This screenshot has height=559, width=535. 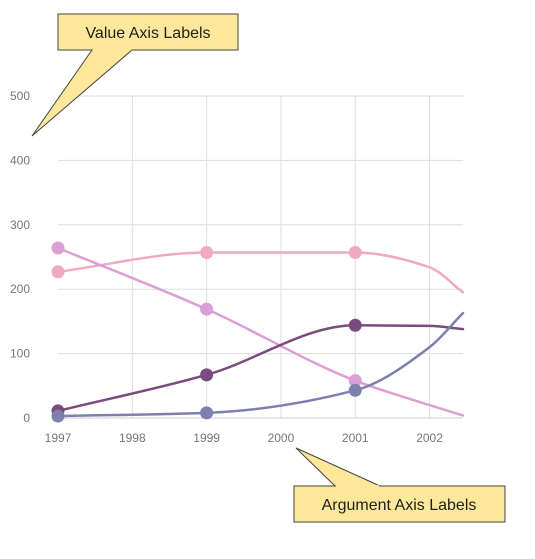 I want to click on value-axis-callout: Value Axis Labels, so click(x=135, y=75).